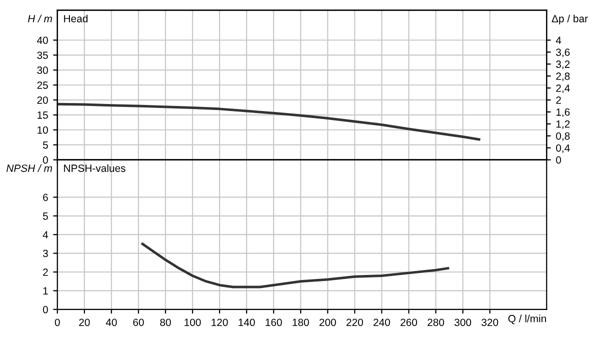  What do you see at coordinates (559, 160) in the screenshot?
I see `y2-tick-label: 0` at bounding box center [559, 160].